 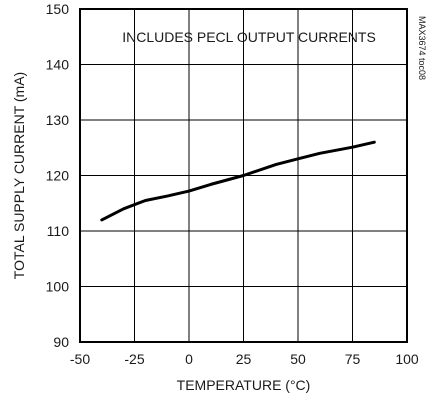 What do you see at coordinates (58, 120) in the screenshot?
I see `y-tick-label: 130` at bounding box center [58, 120].